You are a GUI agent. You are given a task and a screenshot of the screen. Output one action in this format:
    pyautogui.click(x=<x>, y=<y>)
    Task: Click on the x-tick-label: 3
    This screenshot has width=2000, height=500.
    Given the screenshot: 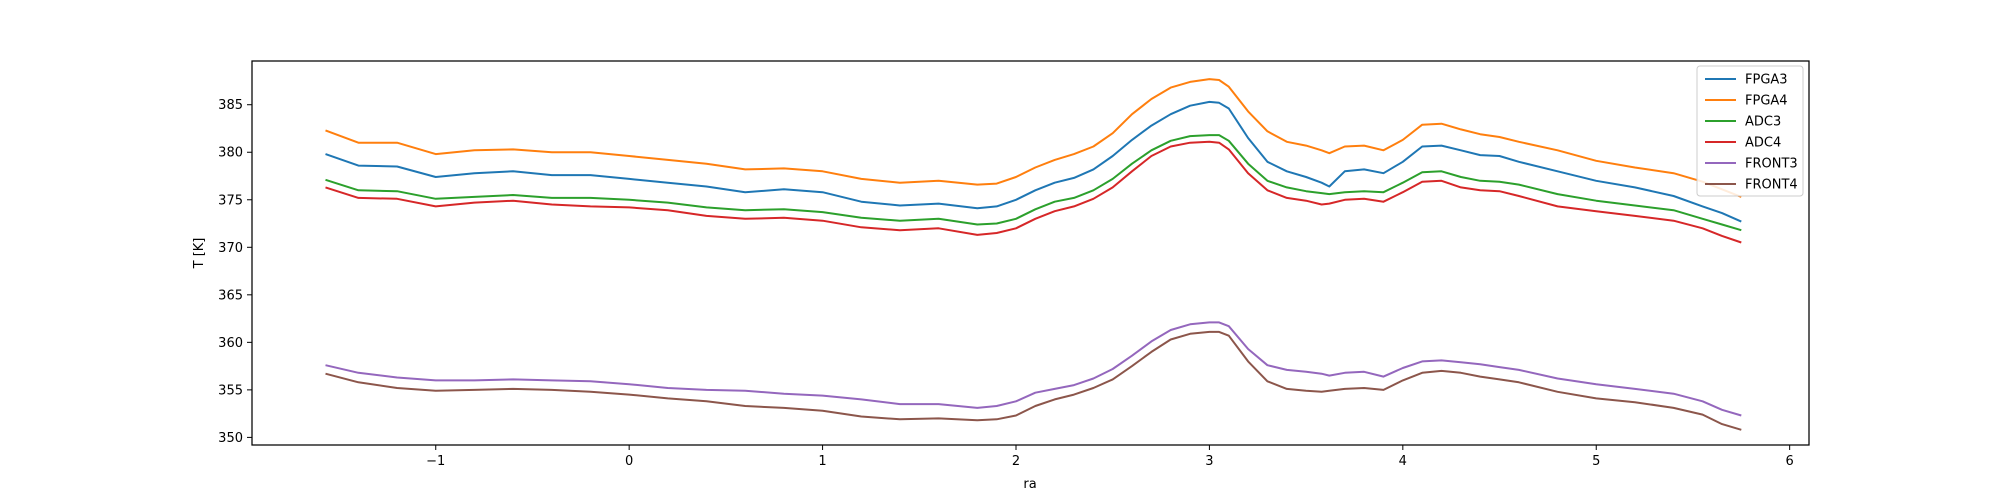 What is the action you would take?
    pyautogui.click(x=1209, y=461)
    